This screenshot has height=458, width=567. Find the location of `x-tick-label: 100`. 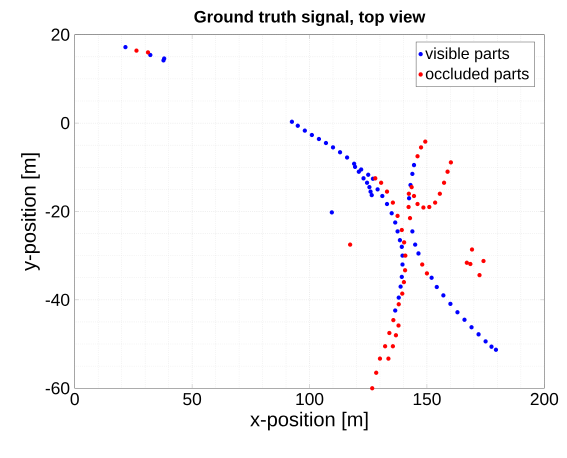

x-tick-label: 100 is located at coordinates (310, 399).